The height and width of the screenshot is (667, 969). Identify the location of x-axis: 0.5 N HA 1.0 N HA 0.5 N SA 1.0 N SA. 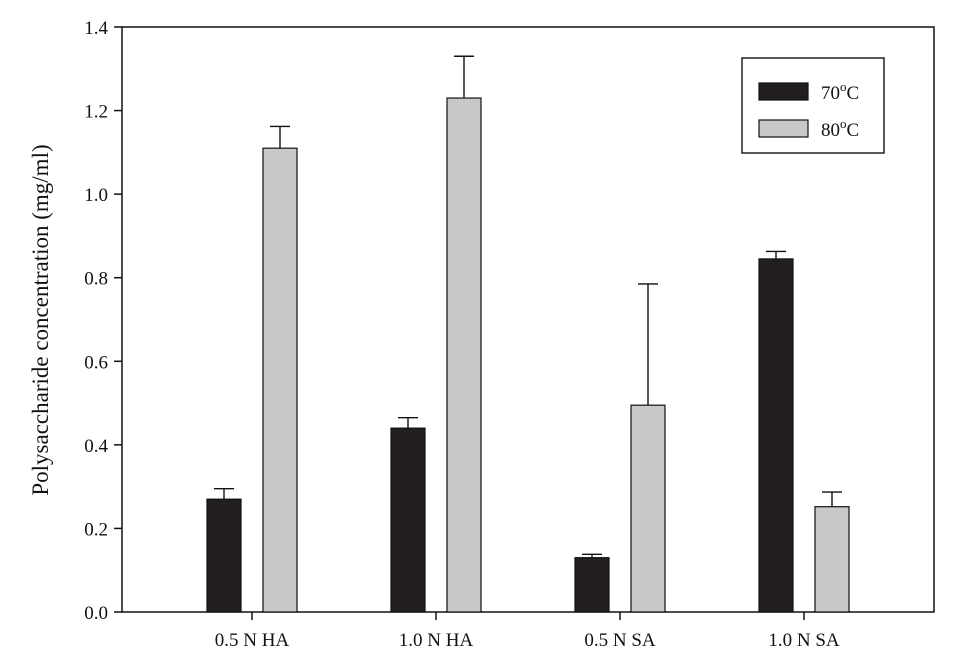
(527, 631).